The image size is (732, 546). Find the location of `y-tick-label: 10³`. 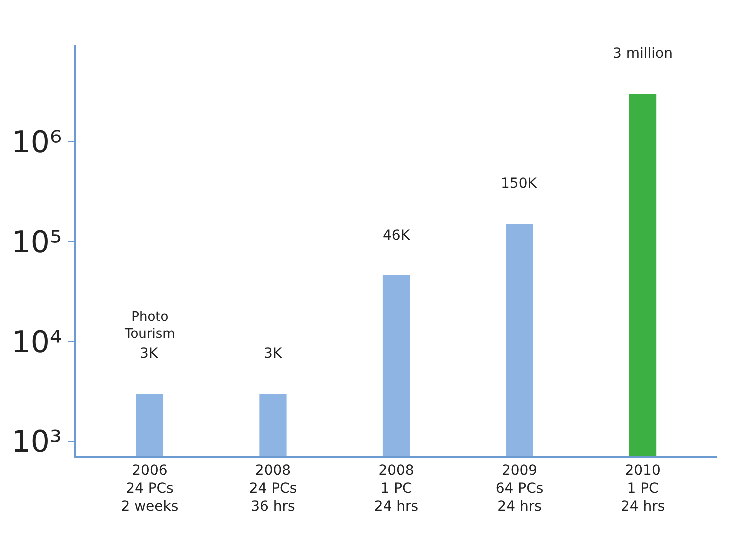

y-tick-label: 10³ is located at coordinates (37, 442).